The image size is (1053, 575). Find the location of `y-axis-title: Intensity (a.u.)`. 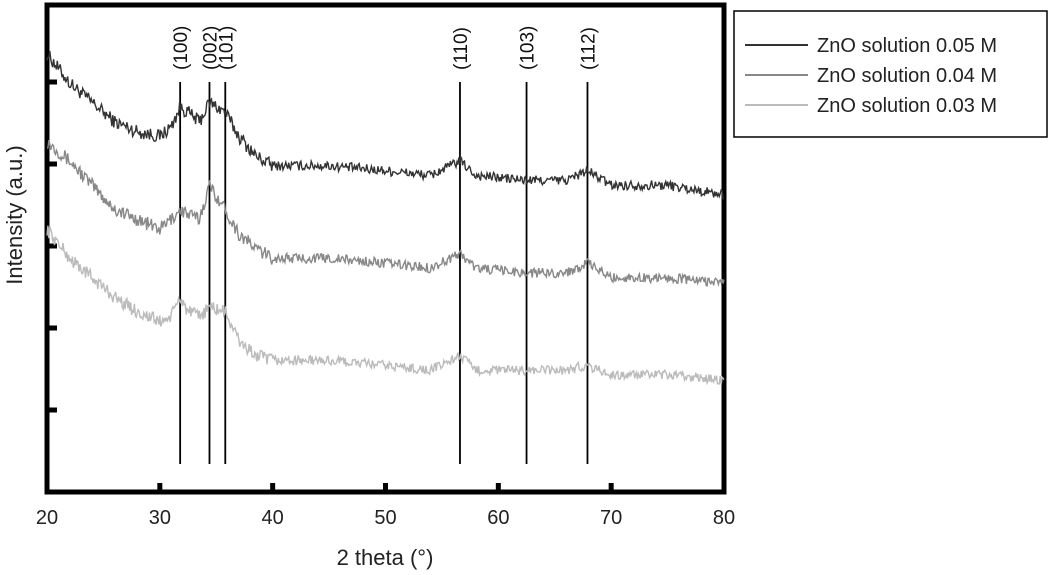

y-axis-title: Intensity (a.u.) is located at coordinates (14, 214).